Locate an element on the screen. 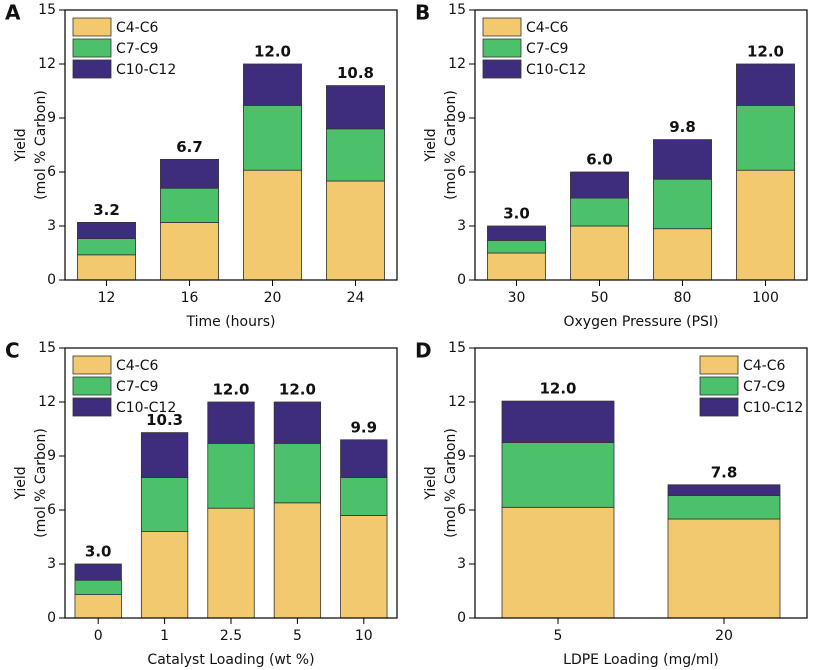 The height and width of the screenshot is (670, 817). x-tick-label: 100 is located at coordinates (765, 298).